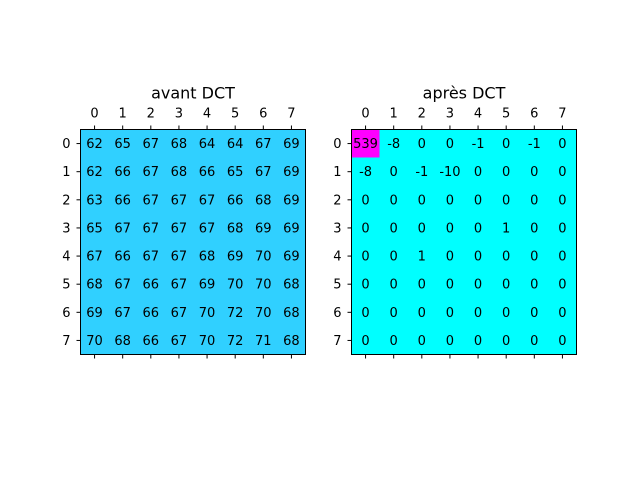 The image size is (640, 480). I want to click on cell-value-label: 62, so click(94, 172).